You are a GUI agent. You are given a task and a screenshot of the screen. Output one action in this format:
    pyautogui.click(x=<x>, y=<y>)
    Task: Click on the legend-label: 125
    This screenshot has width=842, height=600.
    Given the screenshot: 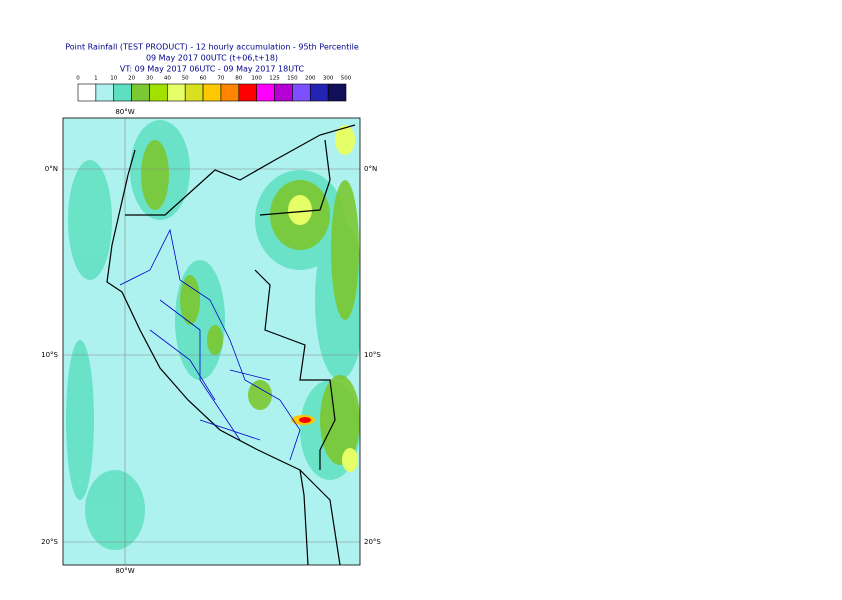 What is the action you would take?
    pyautogui.click(x=274, y=79)
    